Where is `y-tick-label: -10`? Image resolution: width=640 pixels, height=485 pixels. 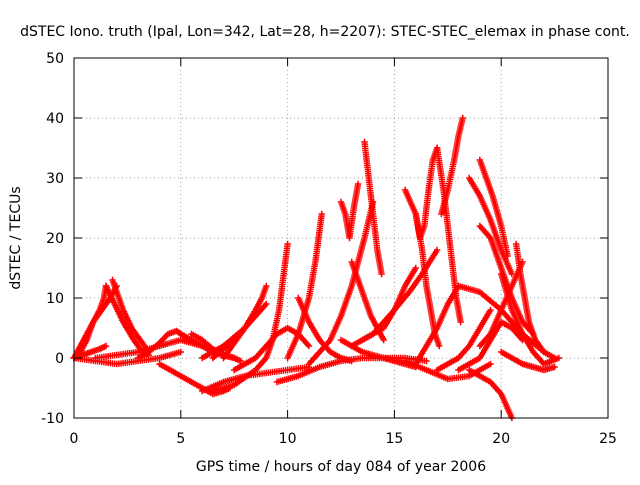
y-tick-label: -10 is located at coordinates (52, 419).